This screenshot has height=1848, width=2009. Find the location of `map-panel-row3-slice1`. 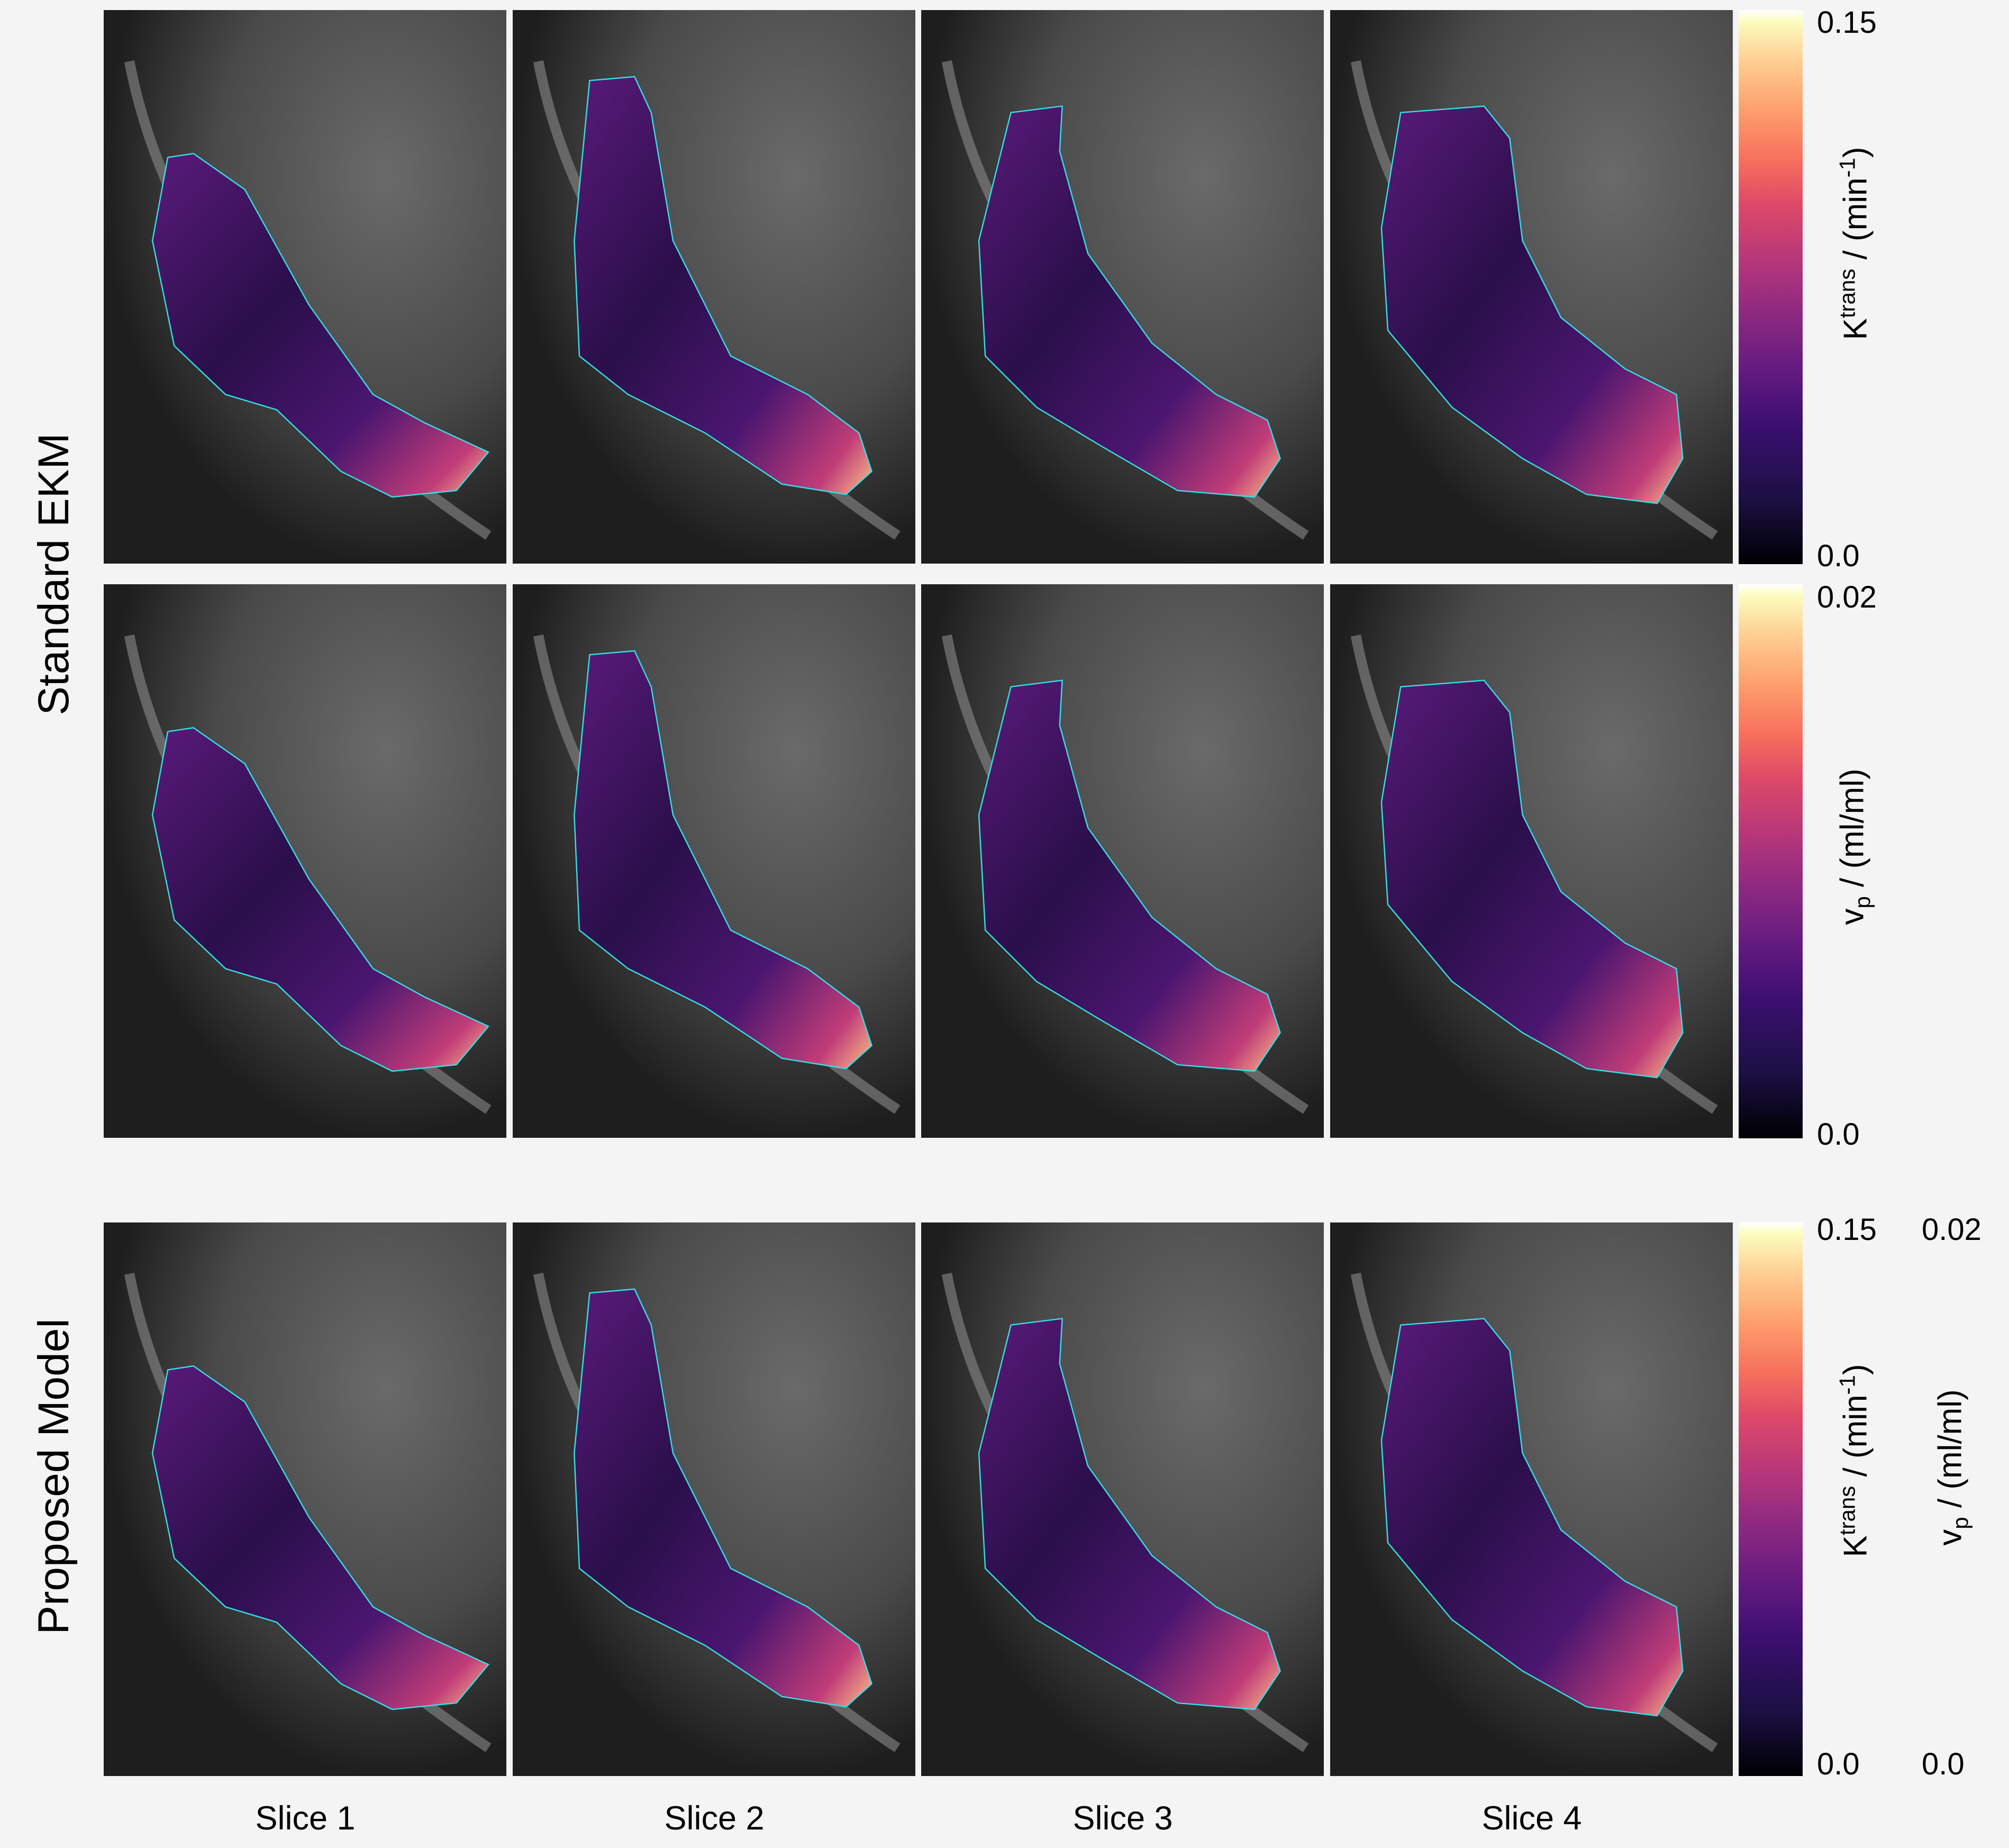

map-panel-row3-slice1 is located at coordinates (305, 1499).